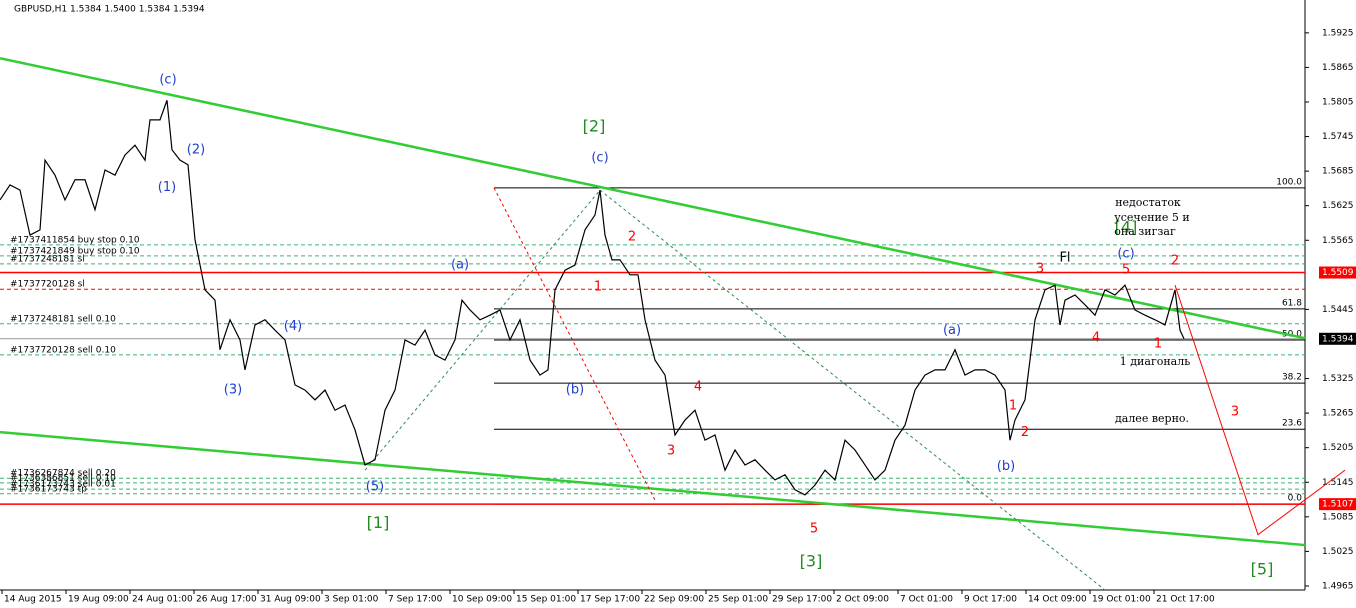 The image size is (1356, 608). I want to click on x-tick-label: 14 Aug 2015, so click(33, 600).